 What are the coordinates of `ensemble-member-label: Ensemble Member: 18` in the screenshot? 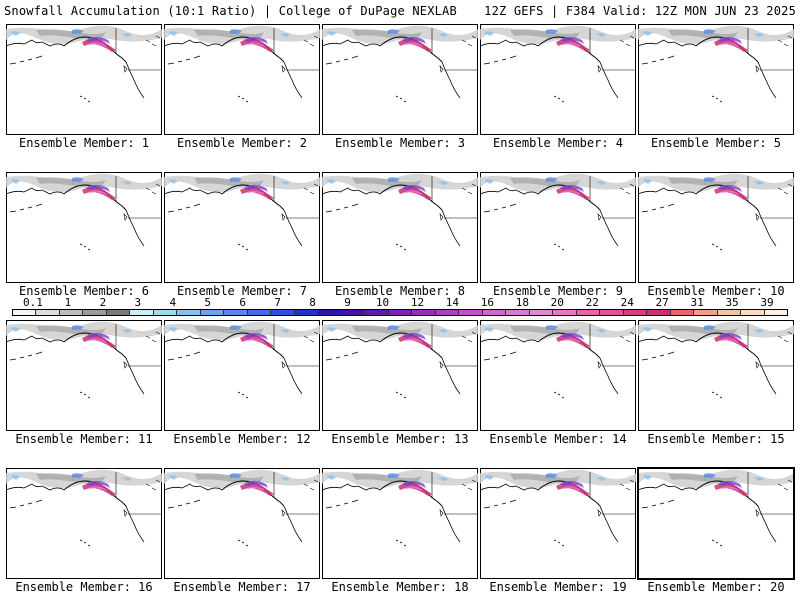 It's located at (400, 587).